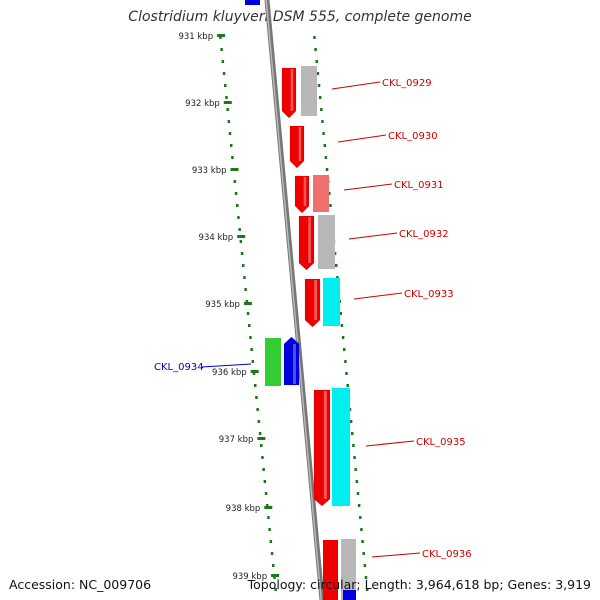 This screenshot has width=600, height=600. I want to click on gene-block-ckl0930-red, so click(297, 147).